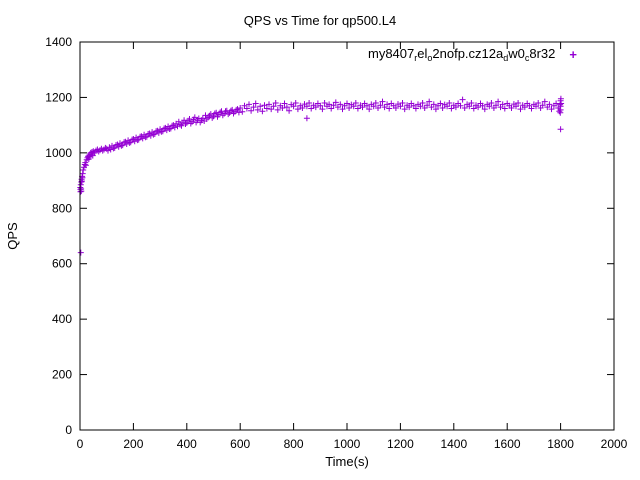  What do you see at coordinates (320, 20) in the screenshot?
I see `chart-title: QPS vs Time for qp500.L4` at bounding box center [320, 20].